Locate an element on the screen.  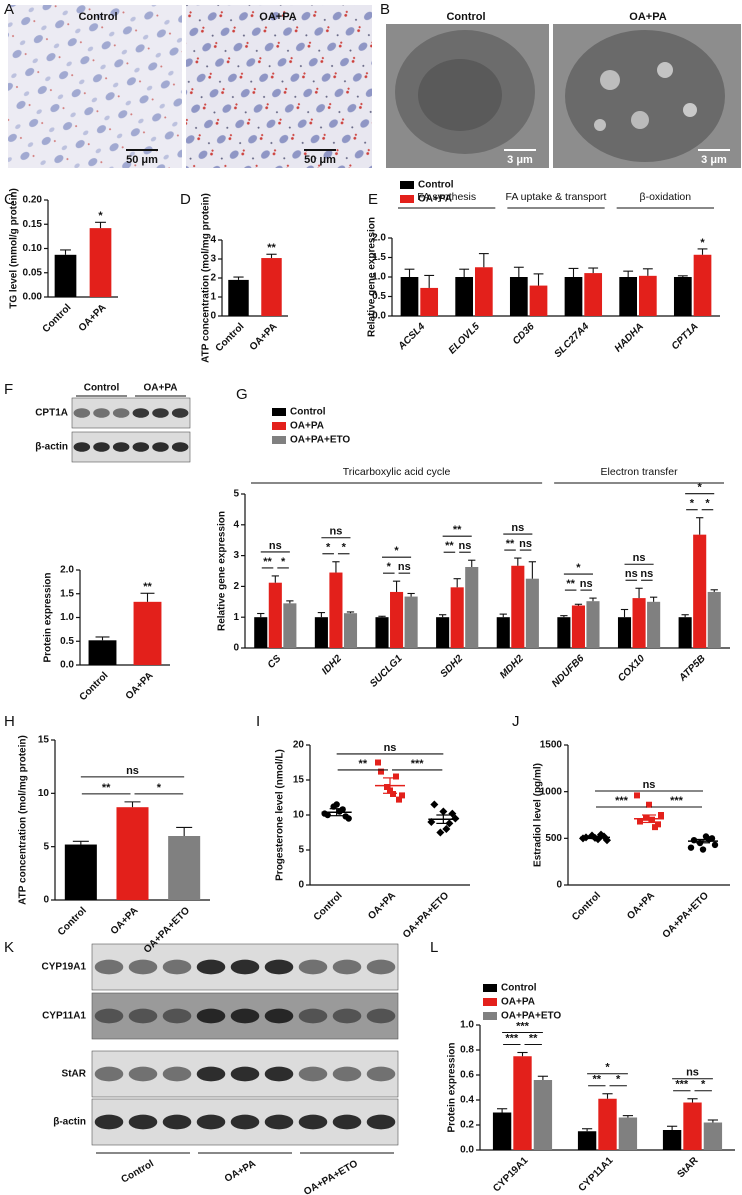
y-tick-label: 1 is located at coordinates (236, 617).